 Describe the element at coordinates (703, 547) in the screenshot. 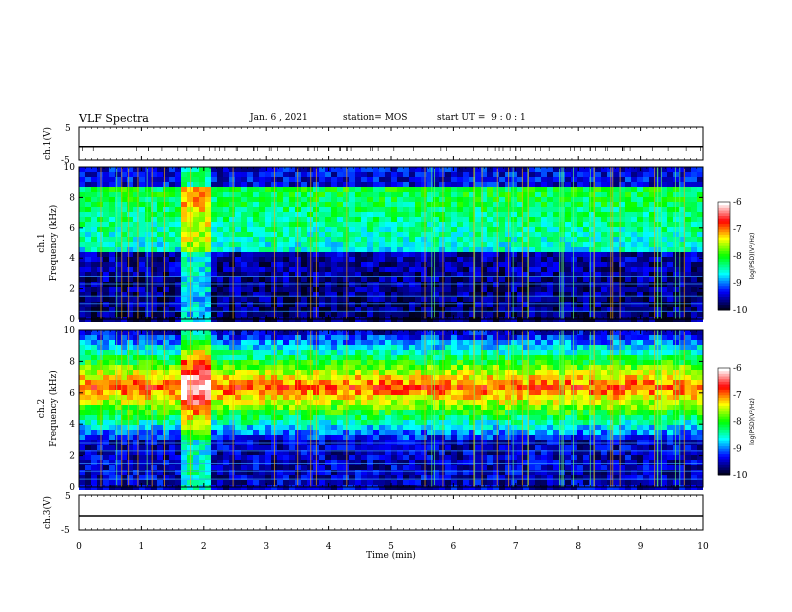

I see `x-tick-label: 10` at that location.